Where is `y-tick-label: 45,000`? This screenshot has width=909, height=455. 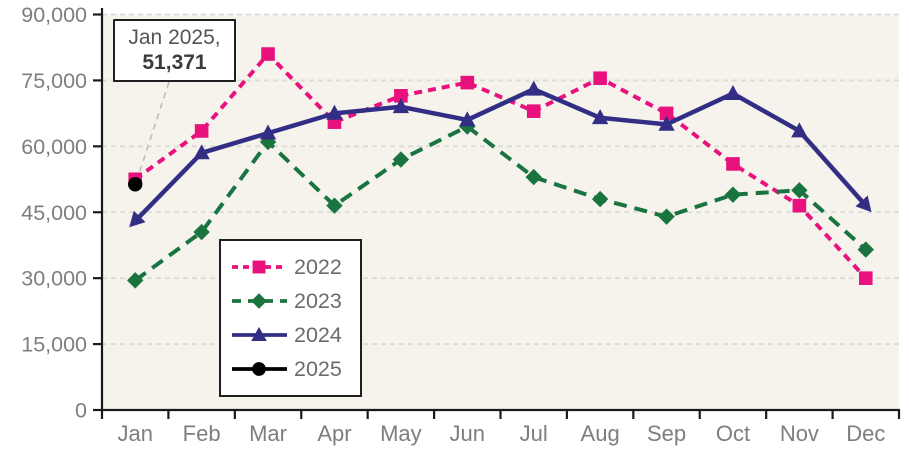 y-tick-label: 45,000 is located at coordinates (54, 213).